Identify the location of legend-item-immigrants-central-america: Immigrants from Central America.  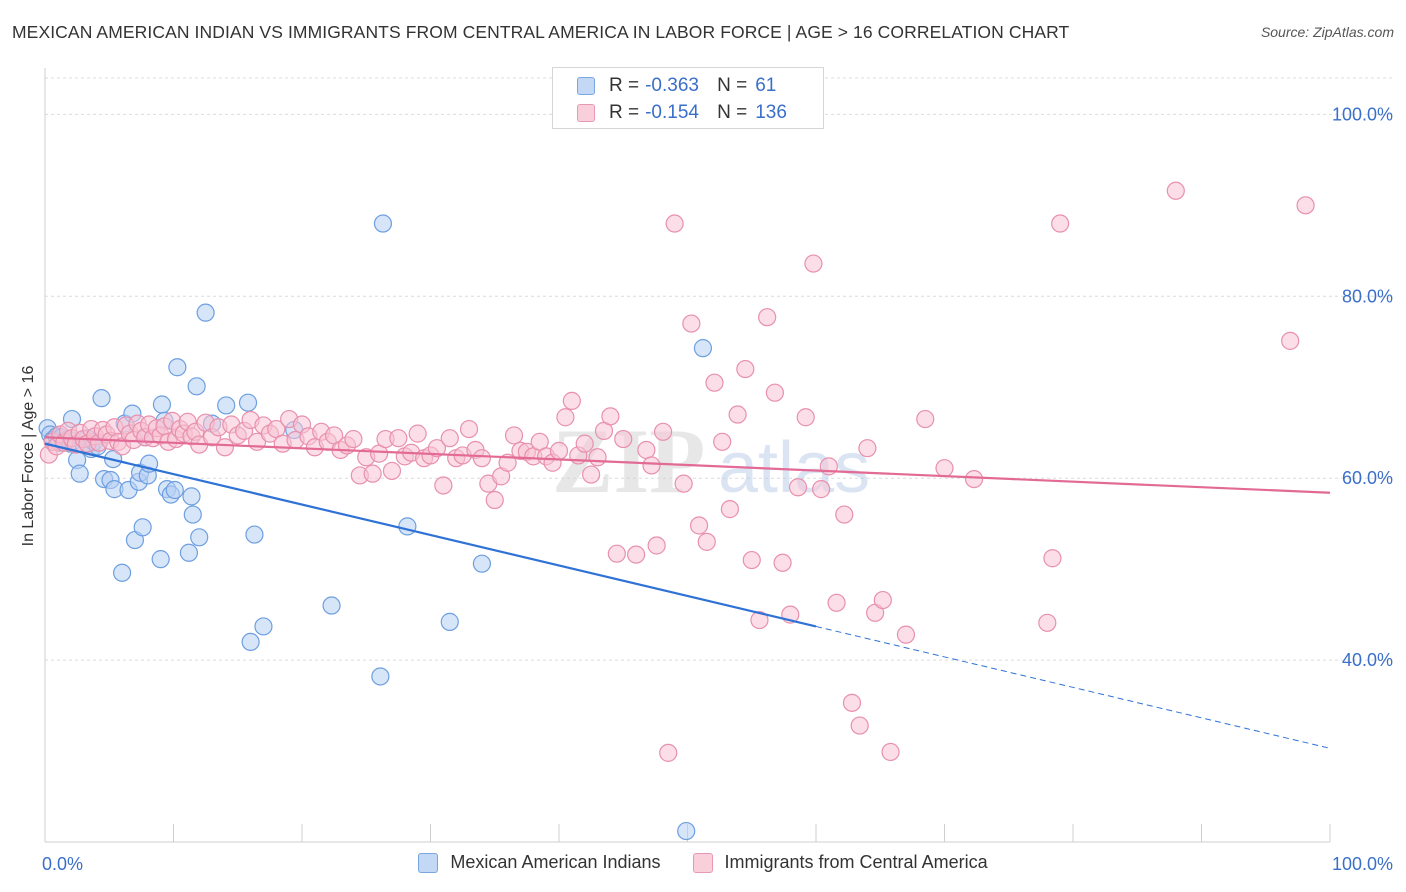
(840, 862).